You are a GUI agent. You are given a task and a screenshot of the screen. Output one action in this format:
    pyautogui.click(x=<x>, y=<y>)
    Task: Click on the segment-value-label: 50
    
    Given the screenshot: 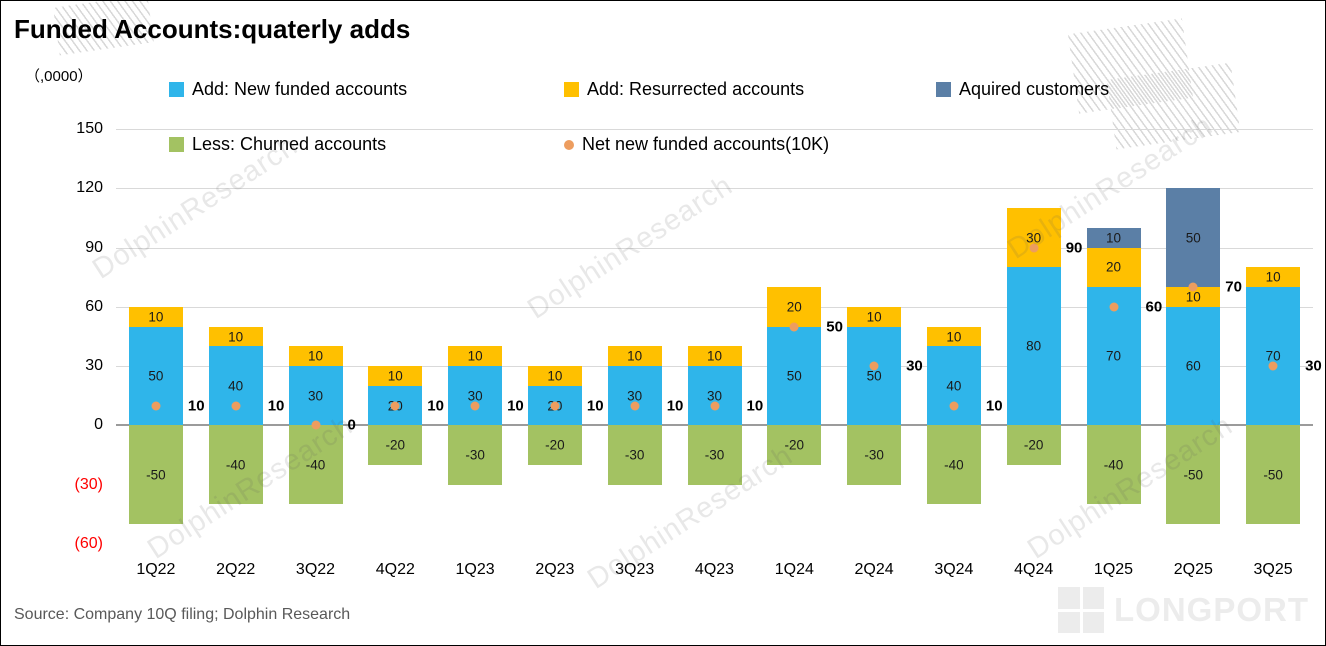 What is the action you would take?
    pyautogui.click(x=1193, y=238)
    